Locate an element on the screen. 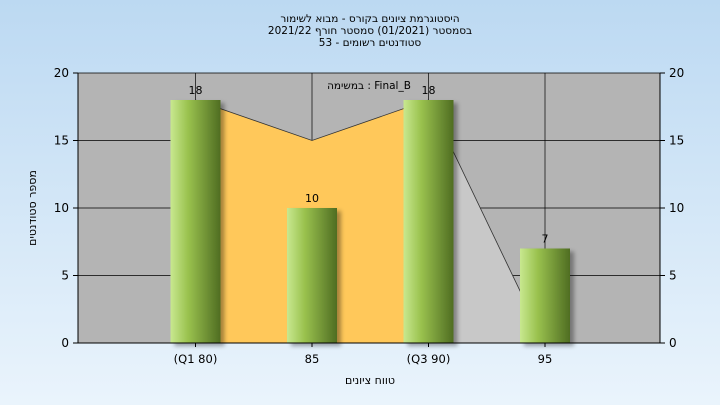 This screenshot has height=405, width=720. y-tick-label-right: 15 is located at coordinates (676, 141).